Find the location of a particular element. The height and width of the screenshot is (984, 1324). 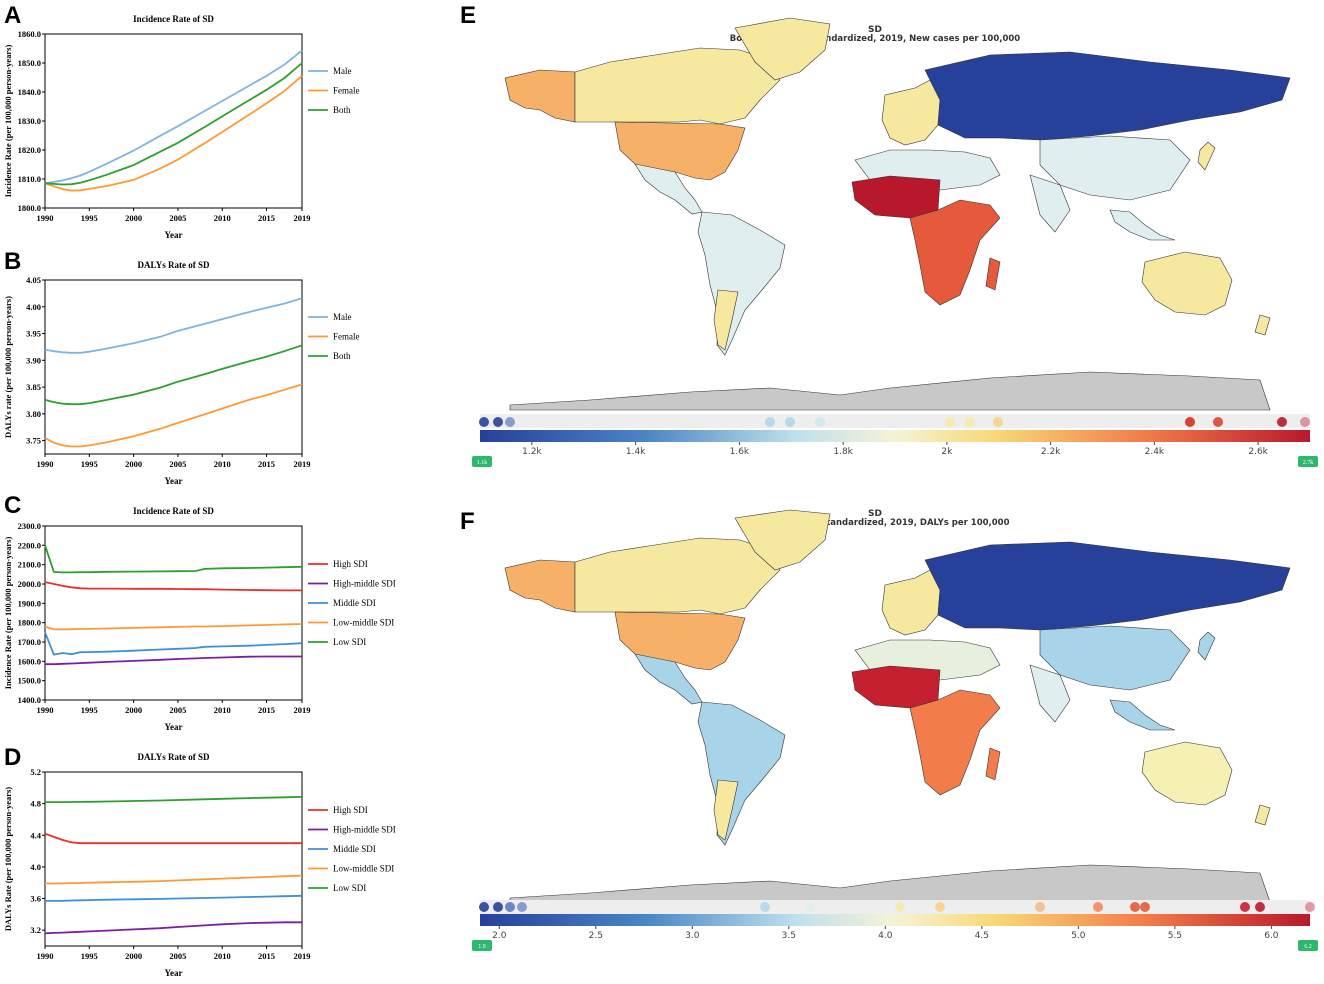

series-line-middle-sdi is located at coordinates (174, 898).